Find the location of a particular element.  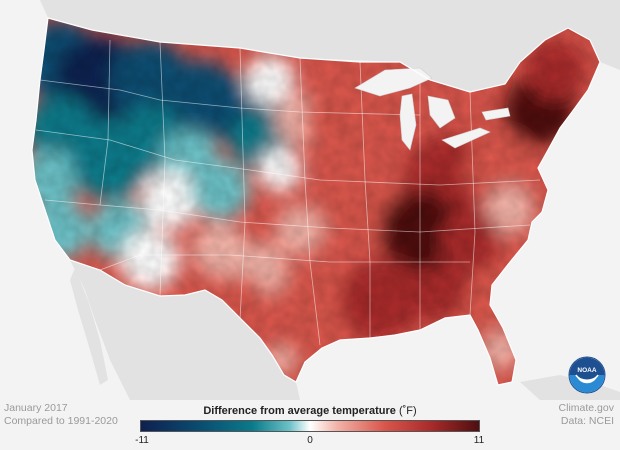

legend-title-text: Difference from average temperature is located at coordinates (299, 411).